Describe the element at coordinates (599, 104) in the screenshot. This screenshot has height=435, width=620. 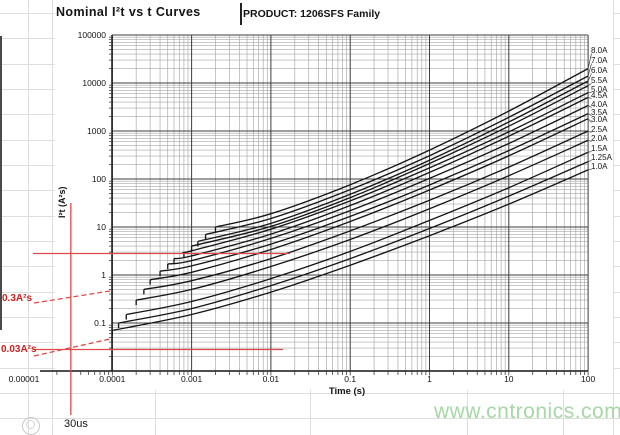
I see `legend-label-4.0A: 4.0A` at that location.